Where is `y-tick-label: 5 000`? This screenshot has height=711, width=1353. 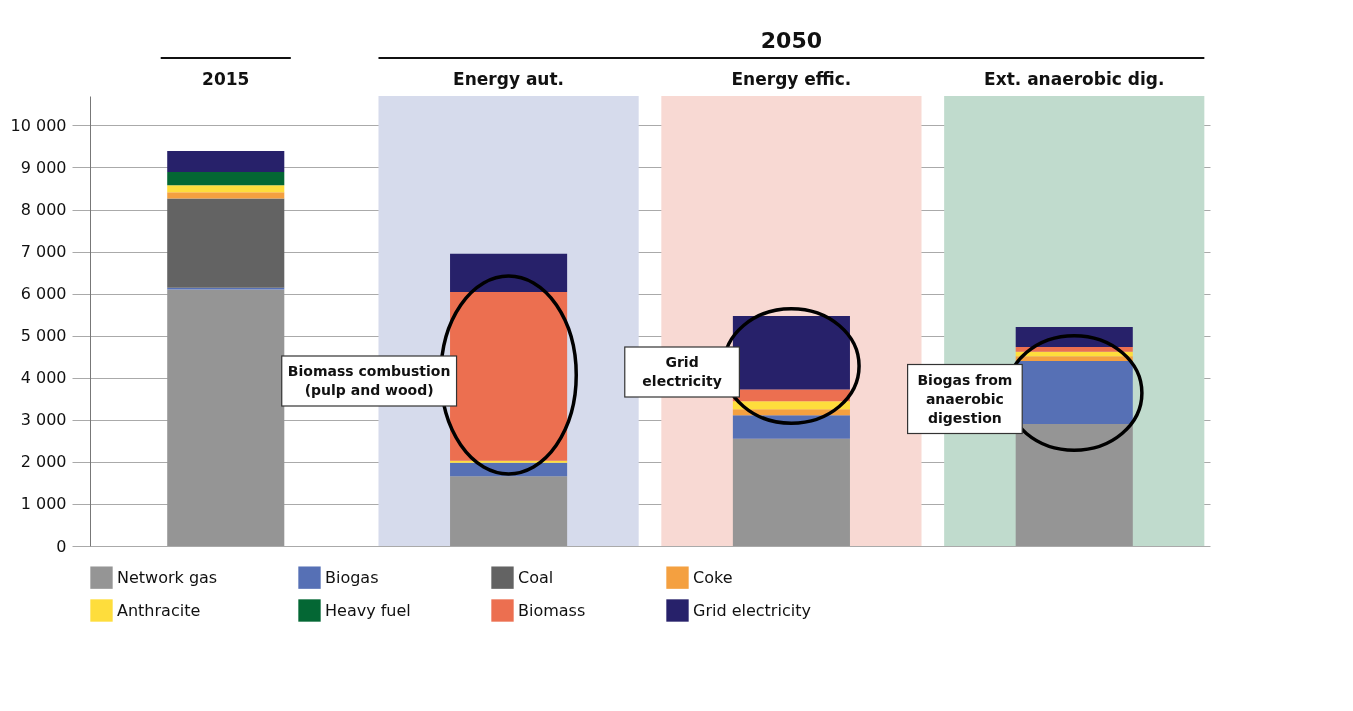
y-tick-label: 5 000 is located at coordinates (43, 336).